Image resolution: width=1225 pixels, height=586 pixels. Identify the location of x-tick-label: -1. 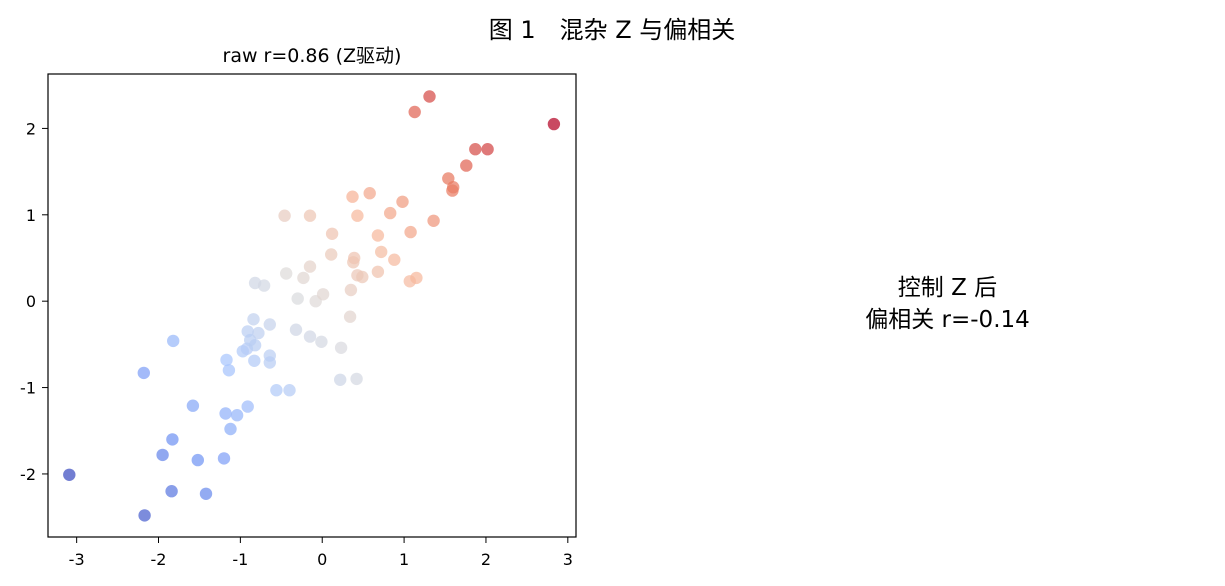
(240, 559).